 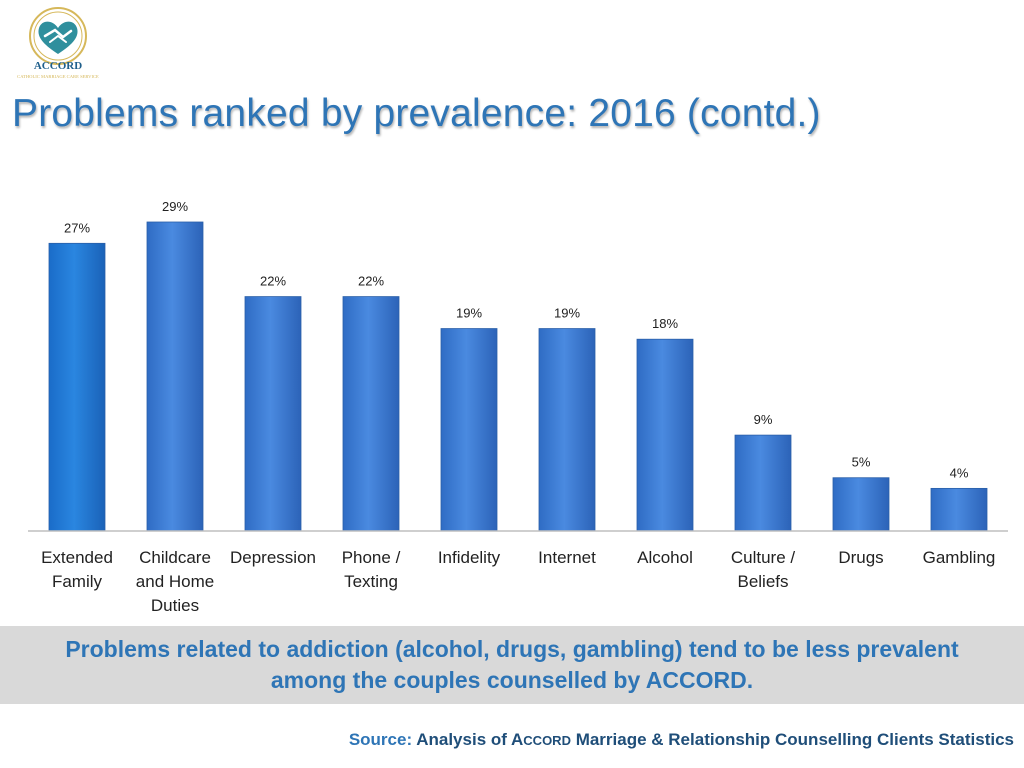 I want to click on svg-text: ACCORD, so click(x=58, y=66).